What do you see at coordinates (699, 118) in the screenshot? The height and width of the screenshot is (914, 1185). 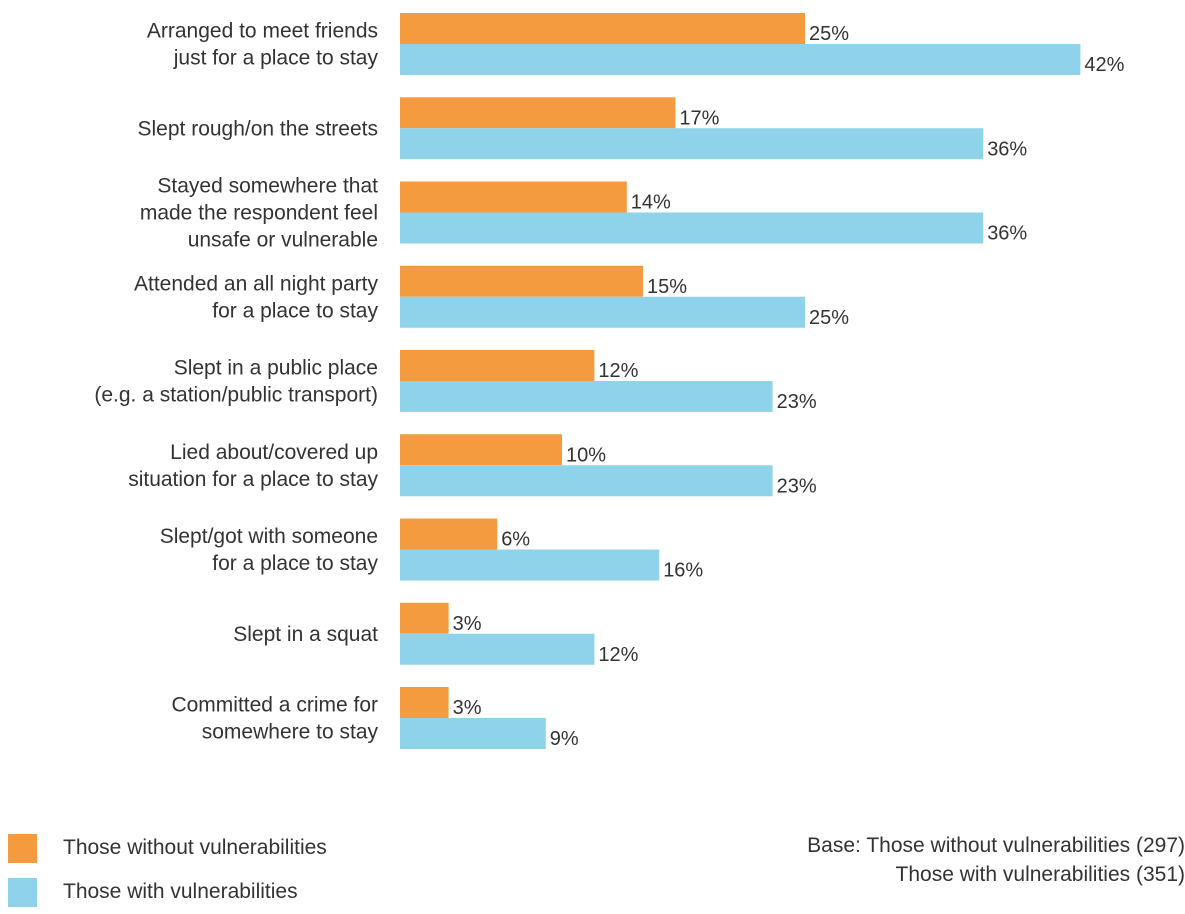 I see `value-label-without: 17%` at bounding box center [699, 118].